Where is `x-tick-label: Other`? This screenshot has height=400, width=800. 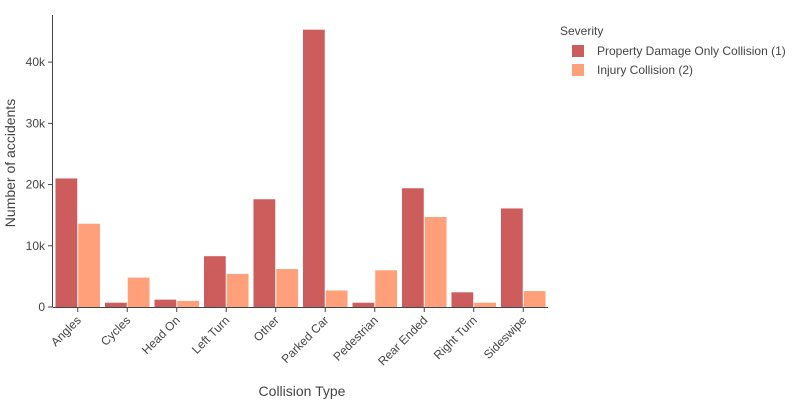 x-tick-label: Other is located at coordinates (266, 328).